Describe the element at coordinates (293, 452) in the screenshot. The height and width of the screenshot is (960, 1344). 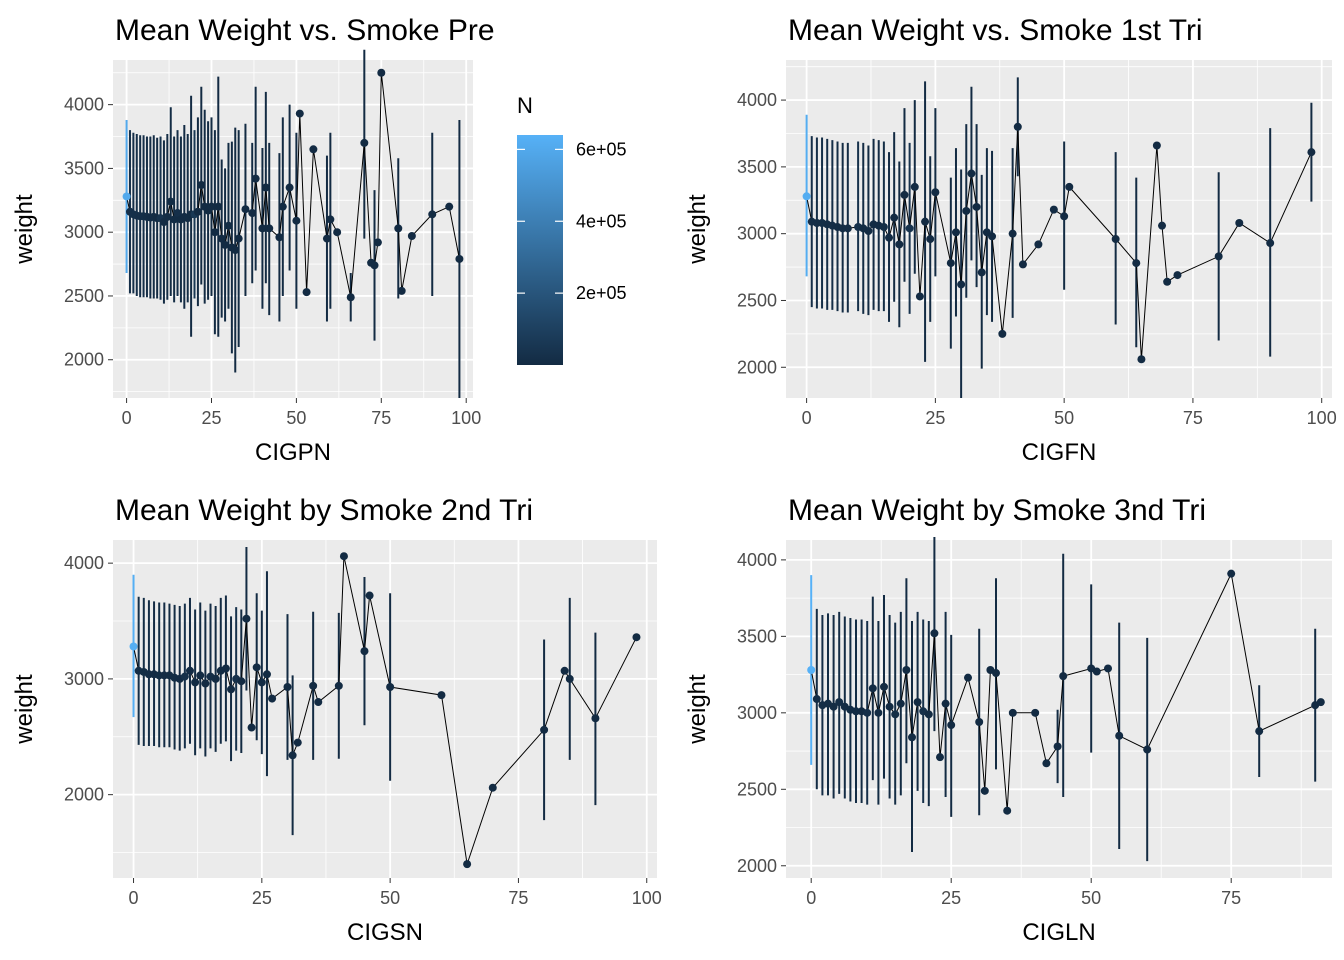
I see `x-axis-title: CIGPN` at that location.